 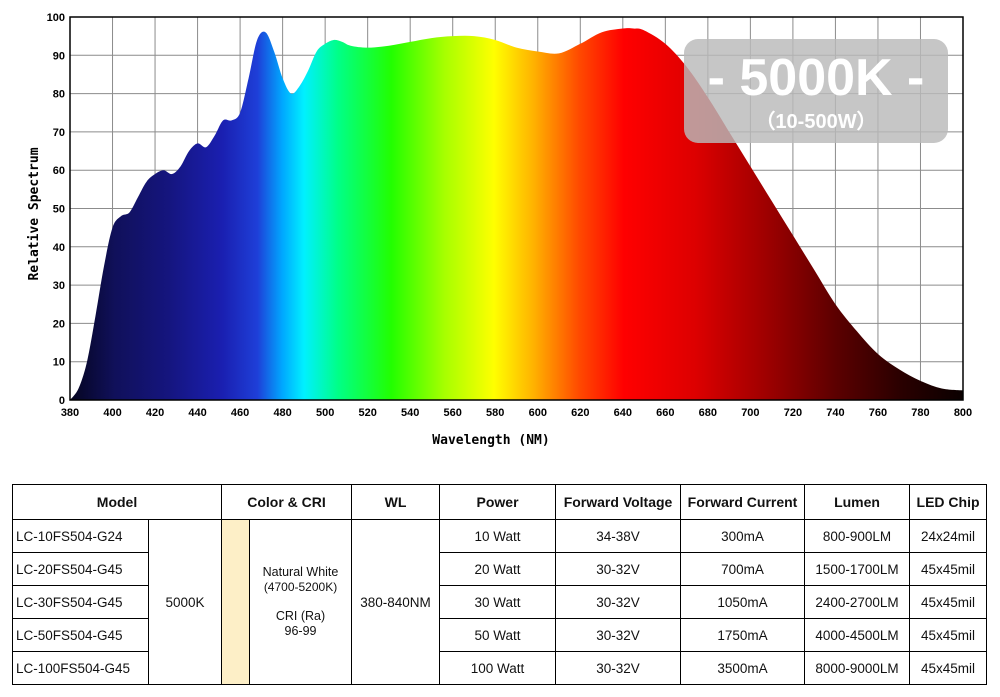 What do you see at coordinates (743, 635) in the screenshot?
I see `cell-current: 1750mA` at bounding box center [743, 635].